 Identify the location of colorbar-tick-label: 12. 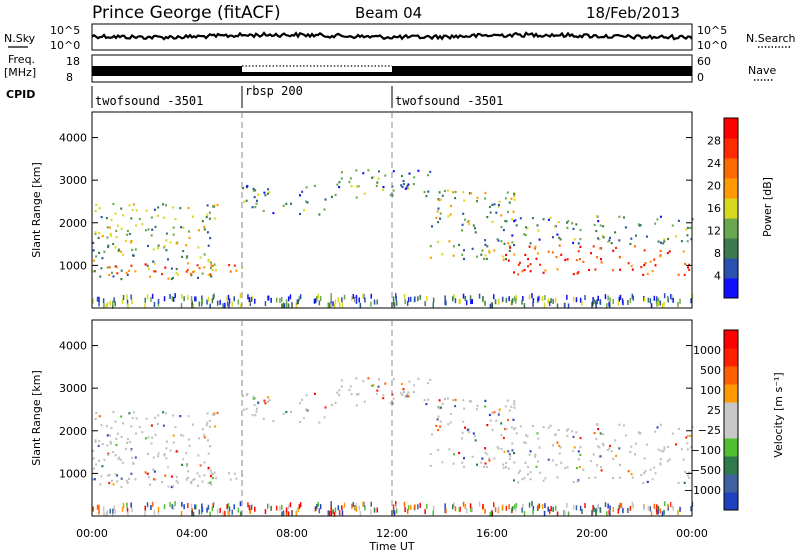
(714, 231).